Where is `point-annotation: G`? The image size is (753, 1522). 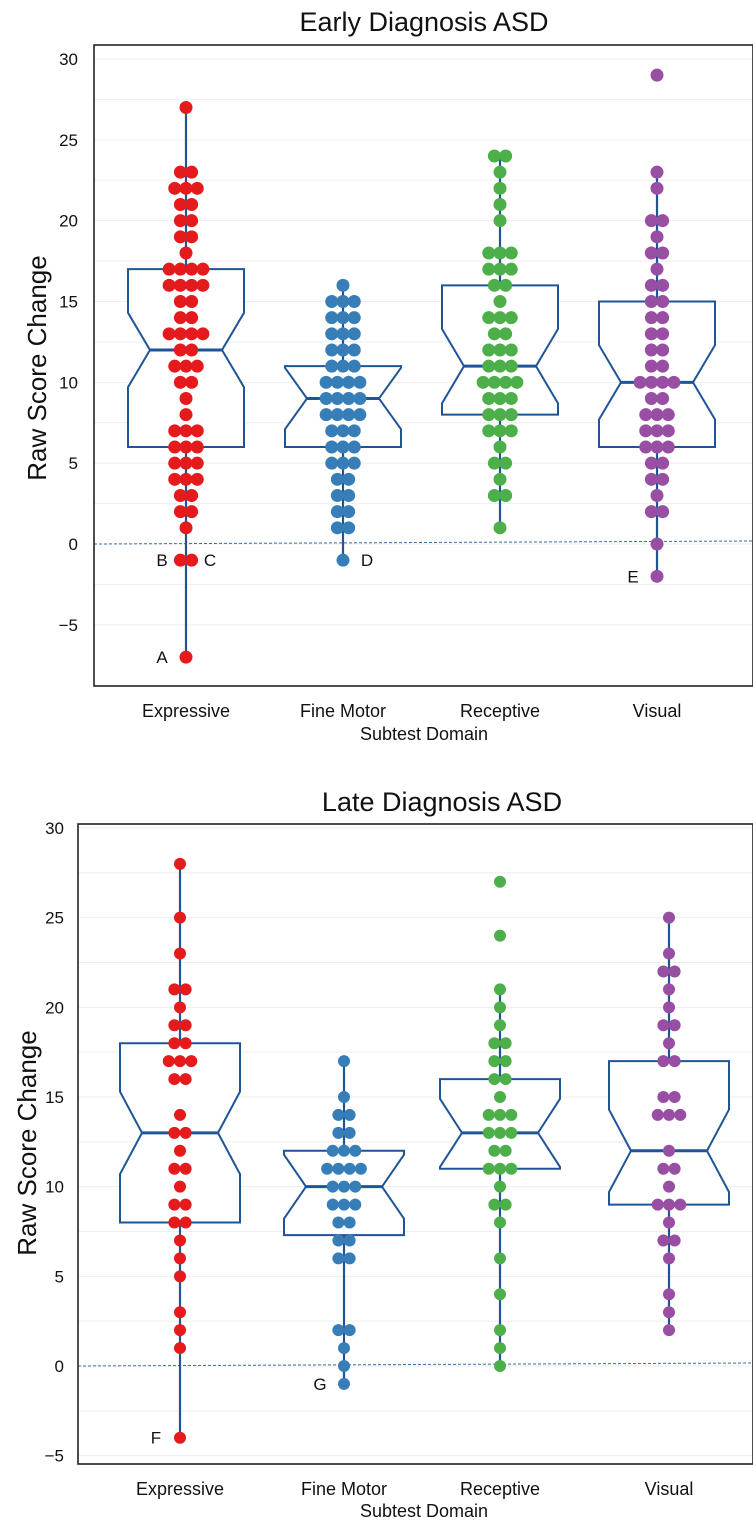
point-annotation: G is located at coordinates (319, 1384).